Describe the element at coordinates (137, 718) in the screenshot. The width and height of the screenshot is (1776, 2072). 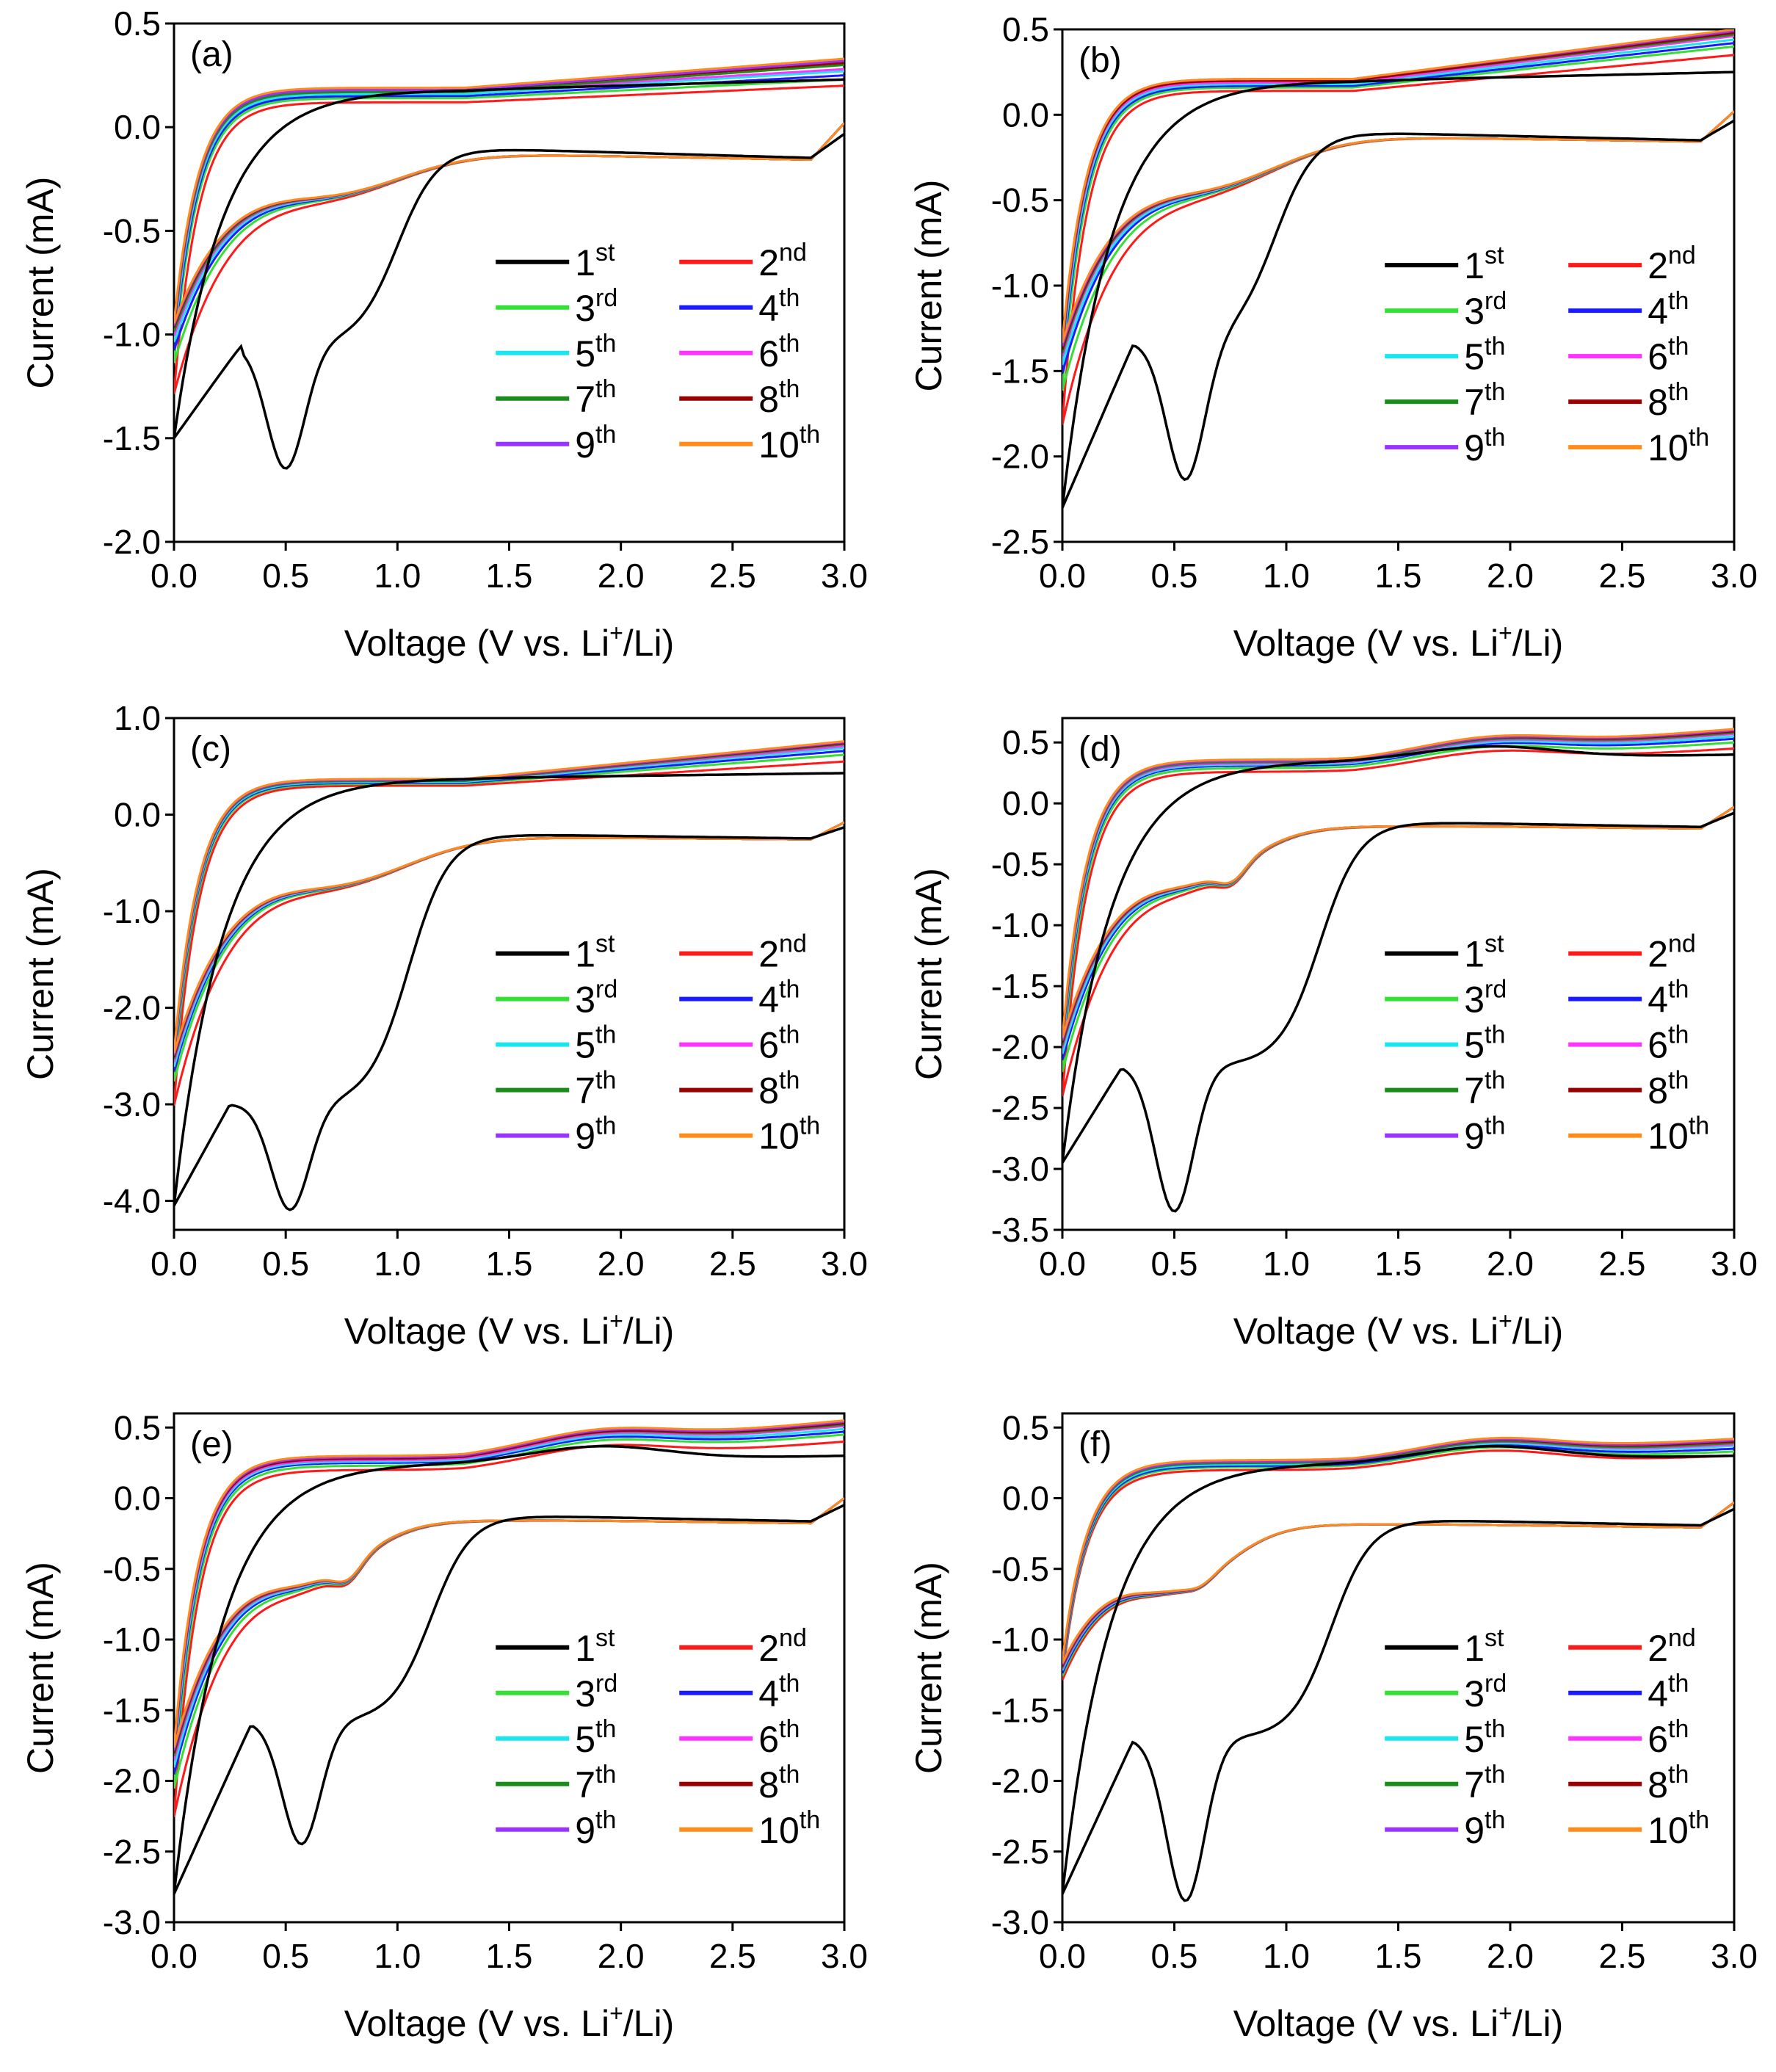
I see `y-tick-label: 1.0` at that location.